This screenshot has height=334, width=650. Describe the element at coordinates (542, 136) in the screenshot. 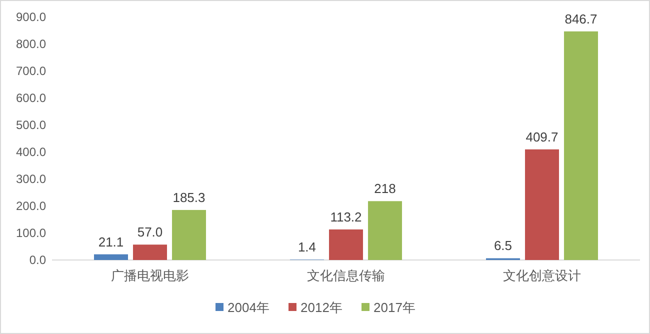

I see `data-label: 409.7` at that location.